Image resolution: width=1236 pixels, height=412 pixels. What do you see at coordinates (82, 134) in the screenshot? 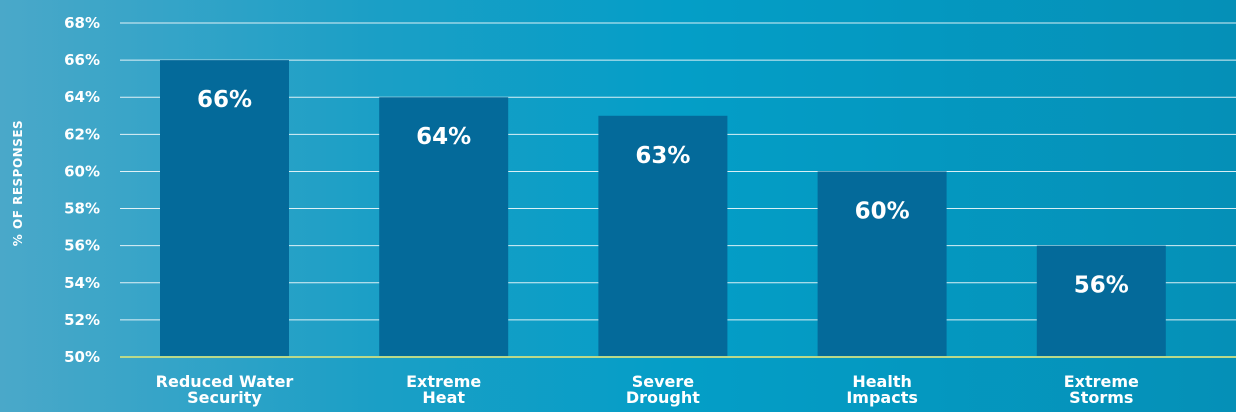
I see `y-tick-label-62: 62%` at bounding box center [82, 134].